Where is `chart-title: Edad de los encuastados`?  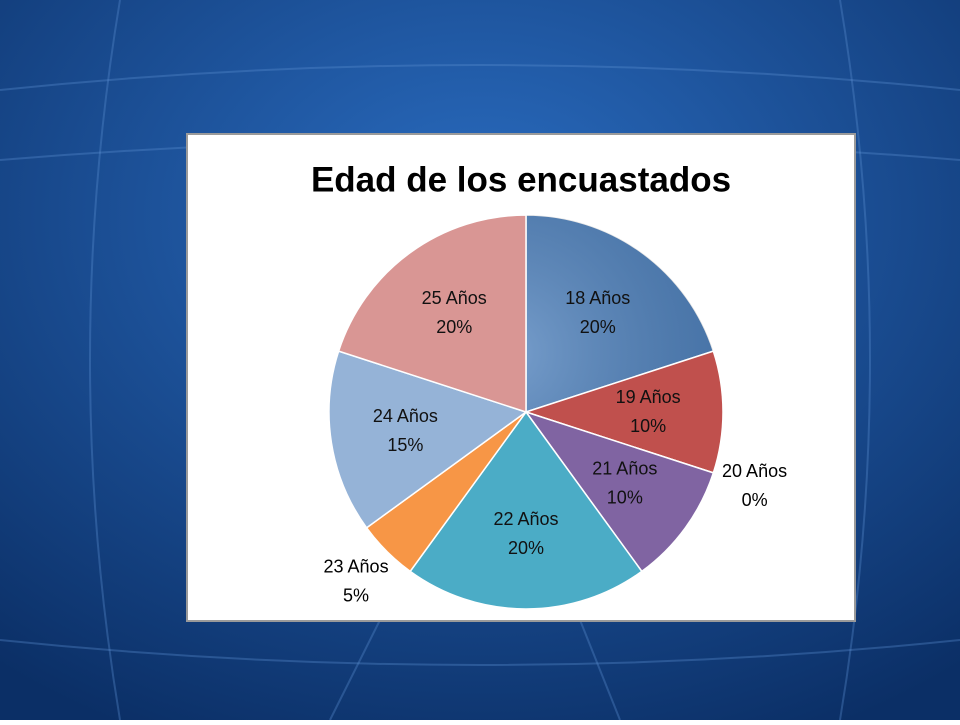 chart-title: Edad de los encuastados is located at coordinates (521, 179).